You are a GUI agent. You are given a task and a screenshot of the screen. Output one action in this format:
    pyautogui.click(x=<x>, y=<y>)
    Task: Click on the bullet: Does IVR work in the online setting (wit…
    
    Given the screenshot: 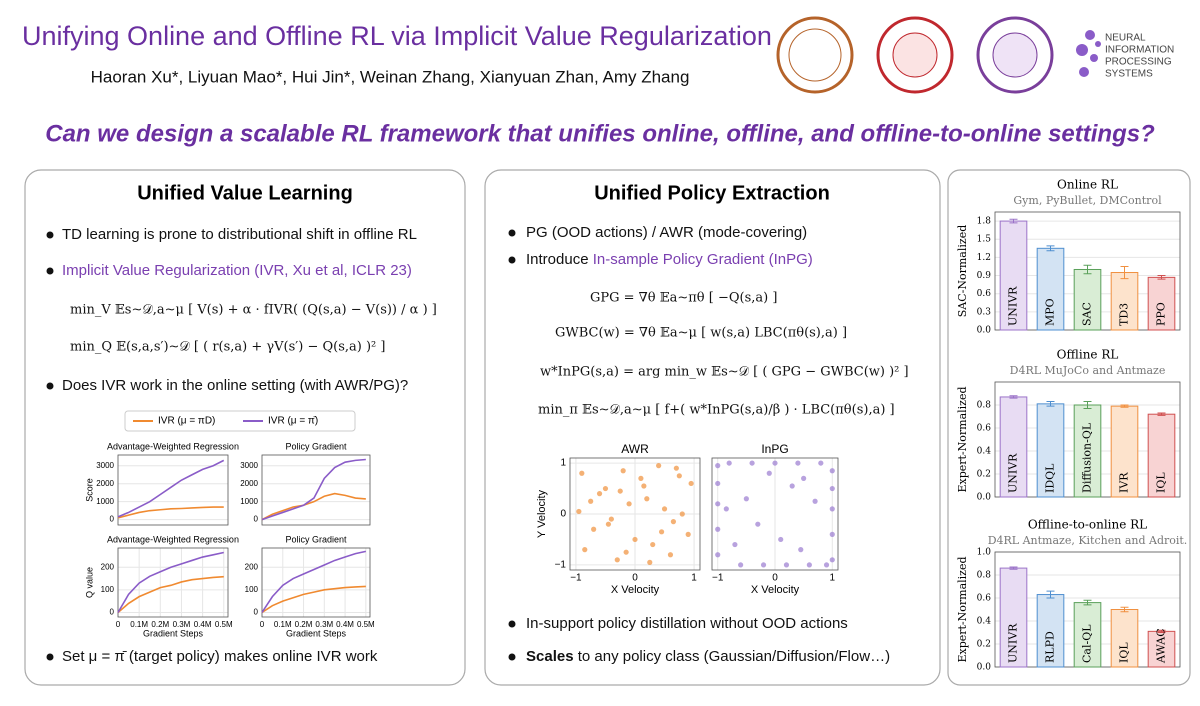 What is the action you would take?
    pyautogui.click(x=235, y=385)
    